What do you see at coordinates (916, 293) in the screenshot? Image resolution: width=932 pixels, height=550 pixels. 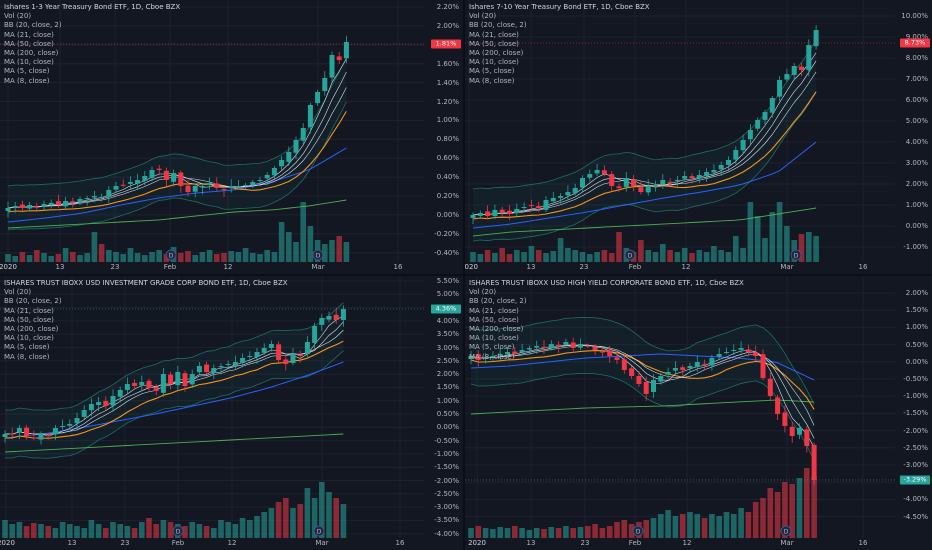 I see `price-tick: 2.00%` at bounding box center [916, 293].